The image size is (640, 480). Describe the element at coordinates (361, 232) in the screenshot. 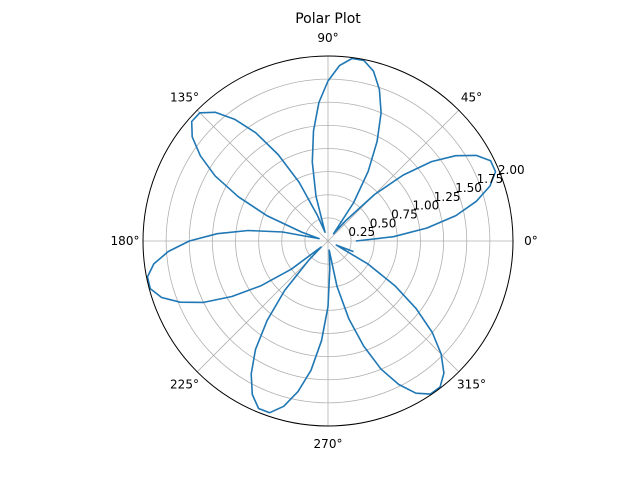

I see `radial-tick-label: 0.25` at that location.